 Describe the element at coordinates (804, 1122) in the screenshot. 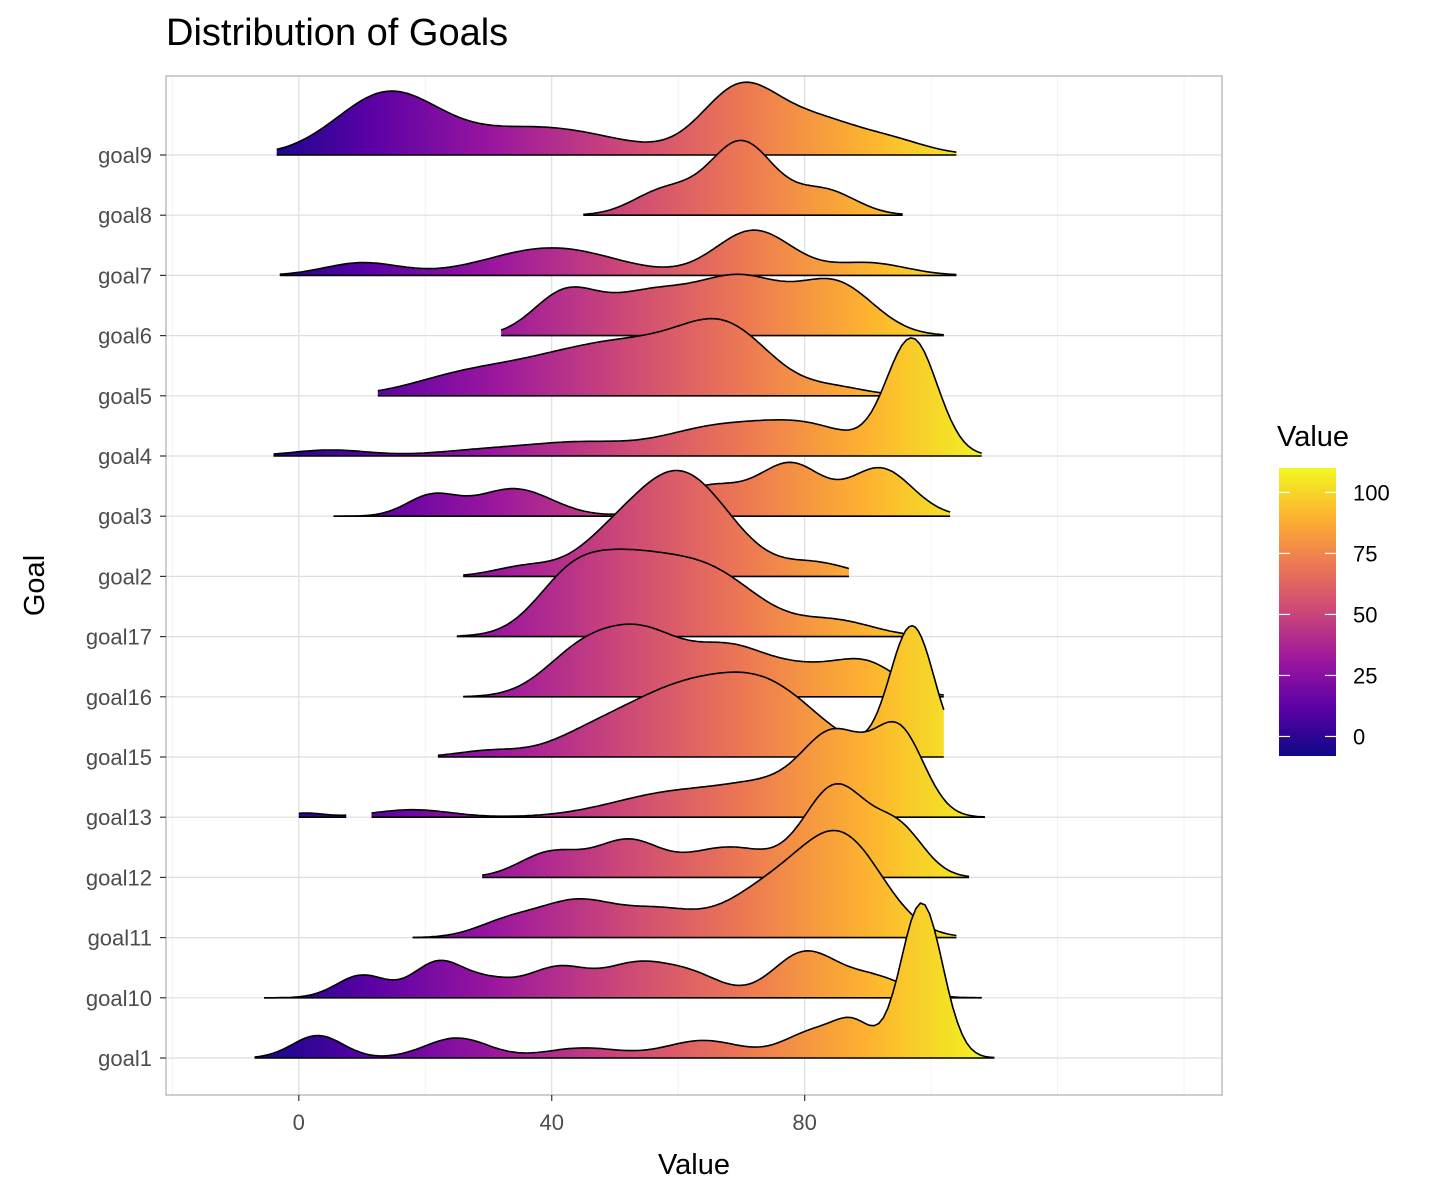

I see `x-tick-label: 80` at that location.